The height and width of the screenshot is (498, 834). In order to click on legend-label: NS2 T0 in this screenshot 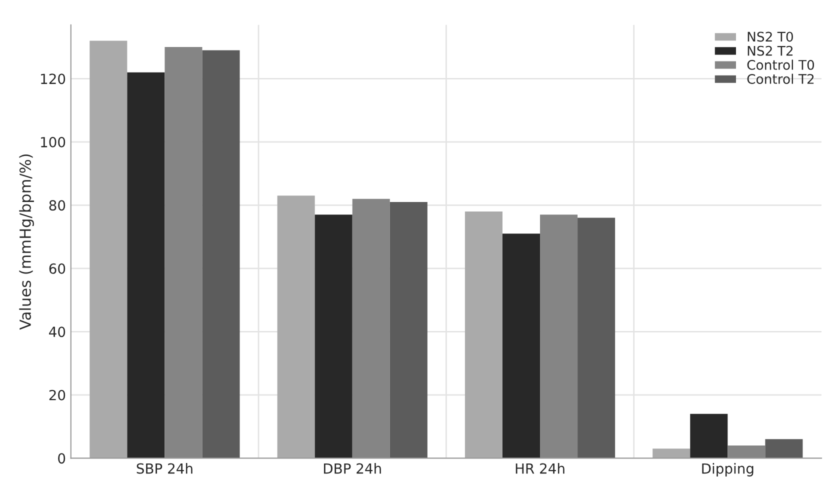, I will do `click(770, 37)`.